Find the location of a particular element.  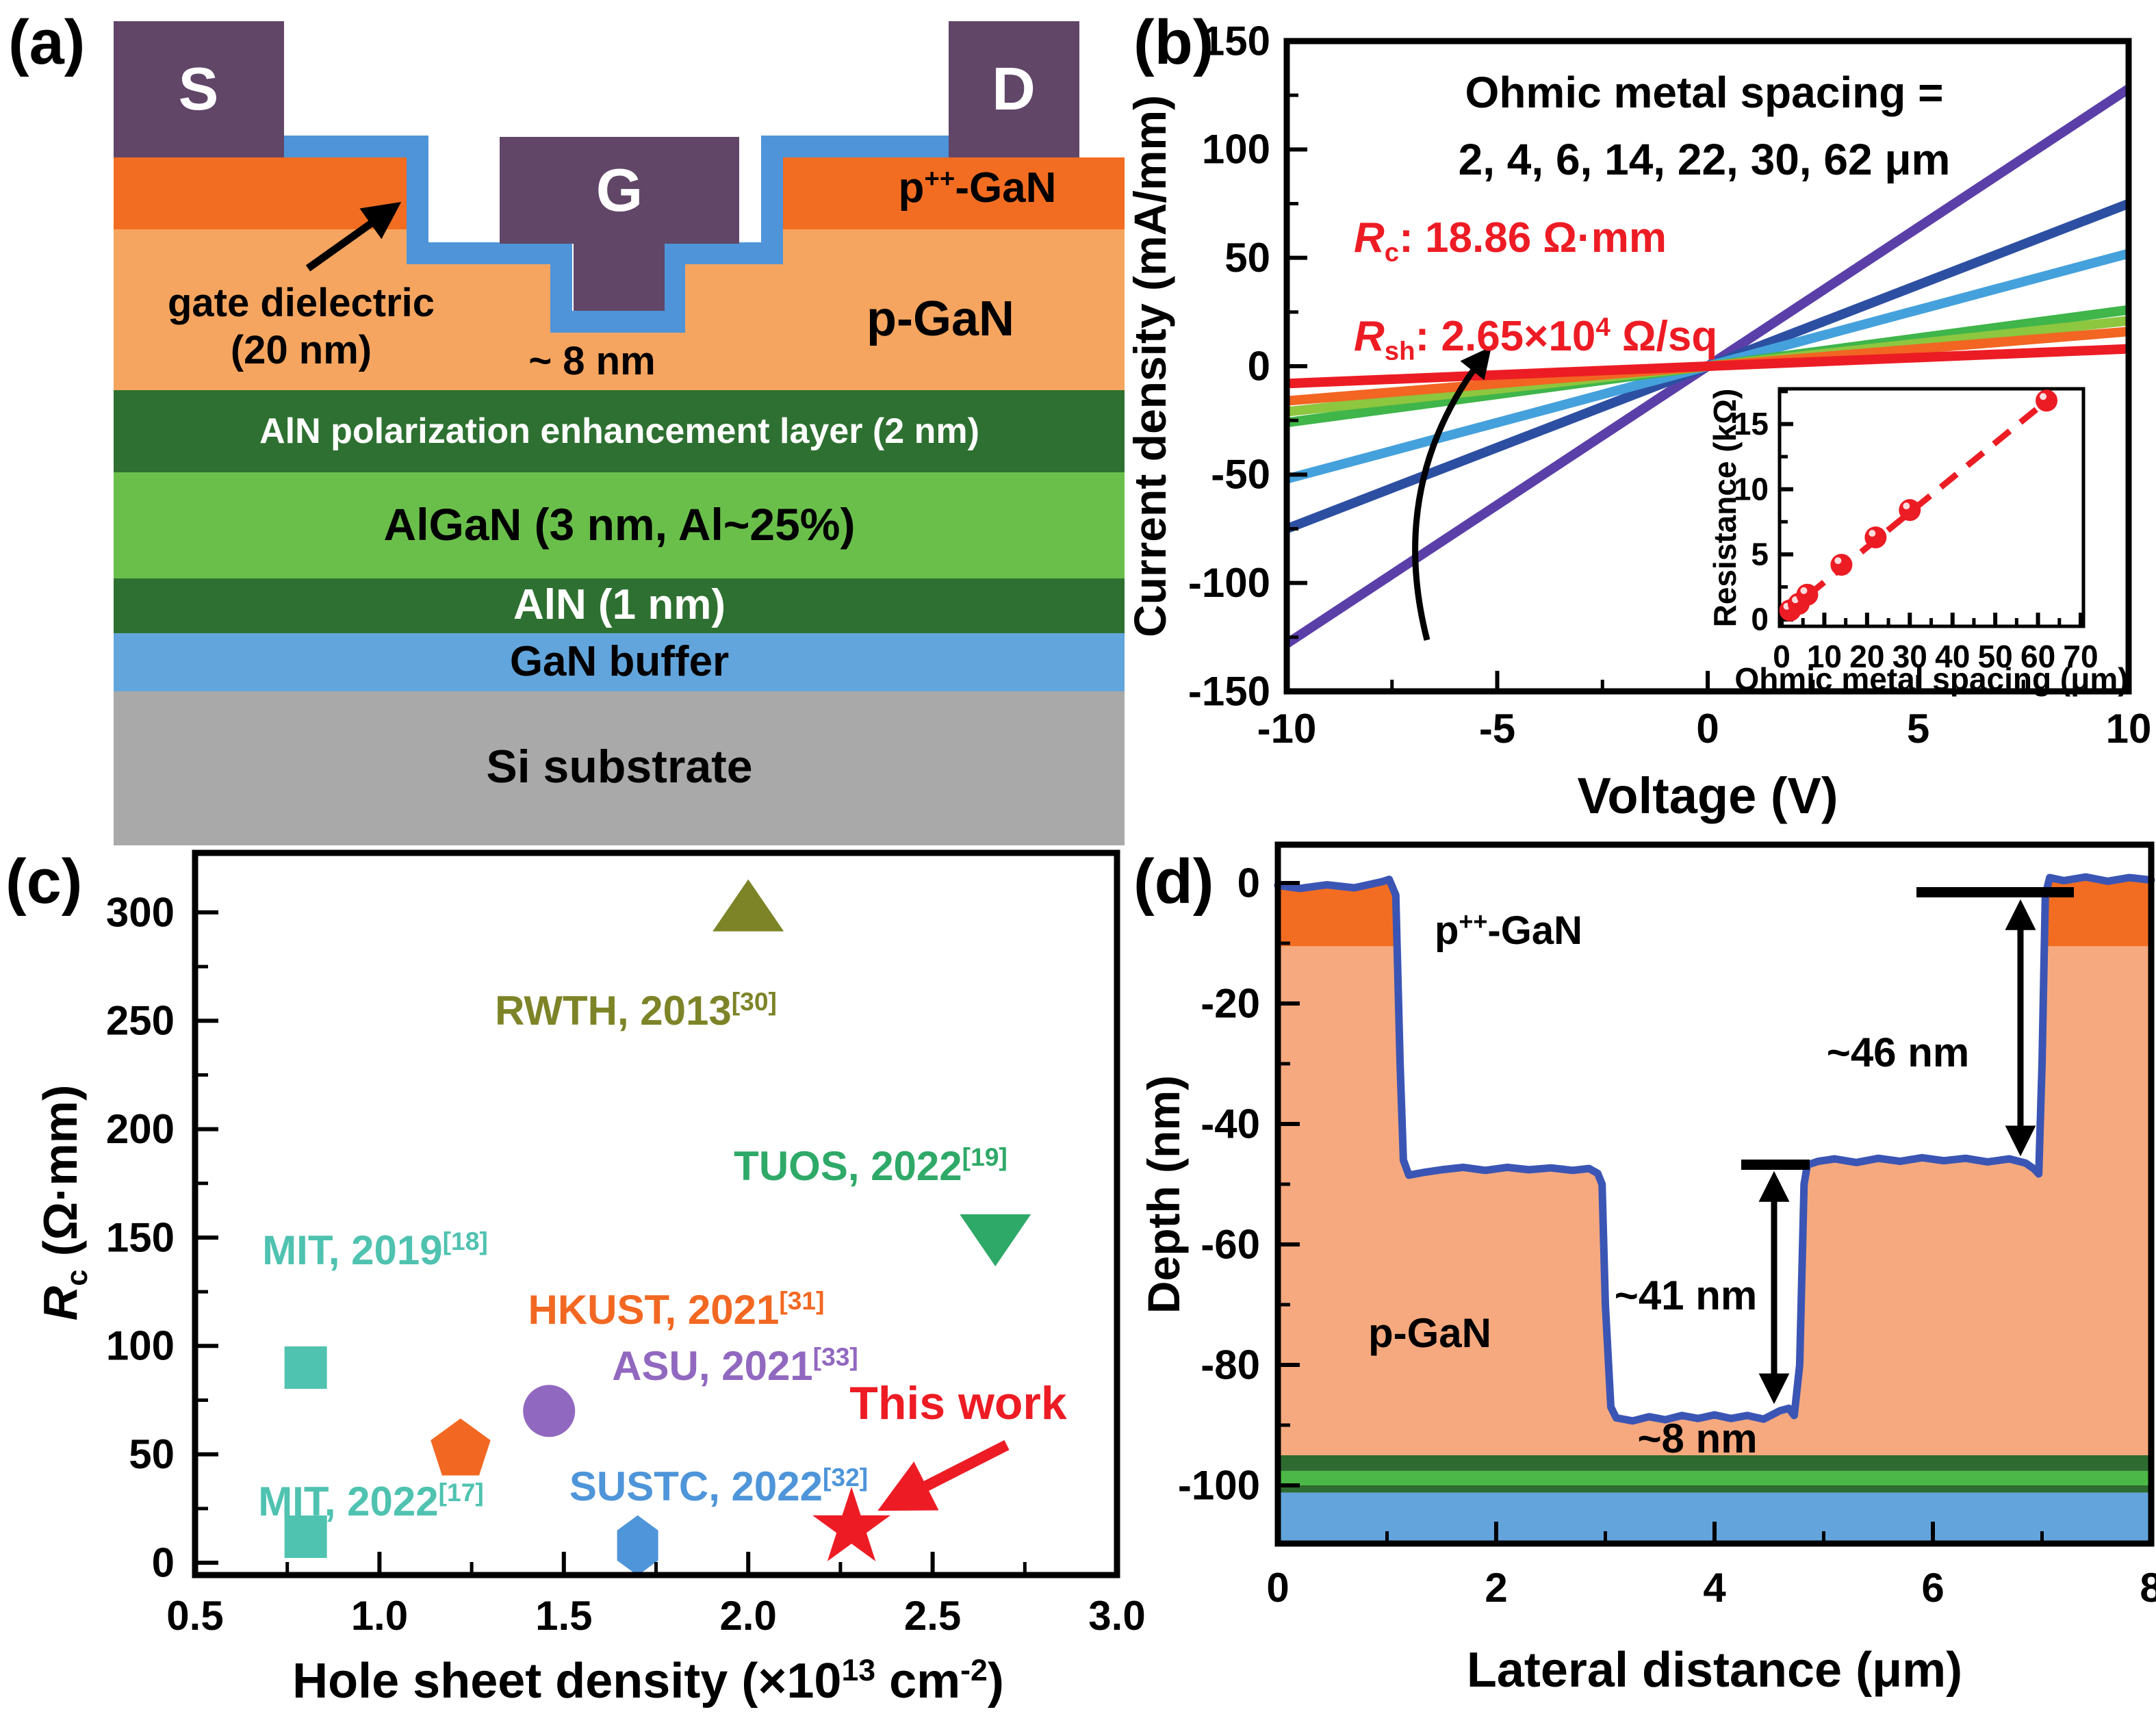

b-inset-xlabel: Ohmic metal spacing (μm) is located at coordinates (1931, 679).